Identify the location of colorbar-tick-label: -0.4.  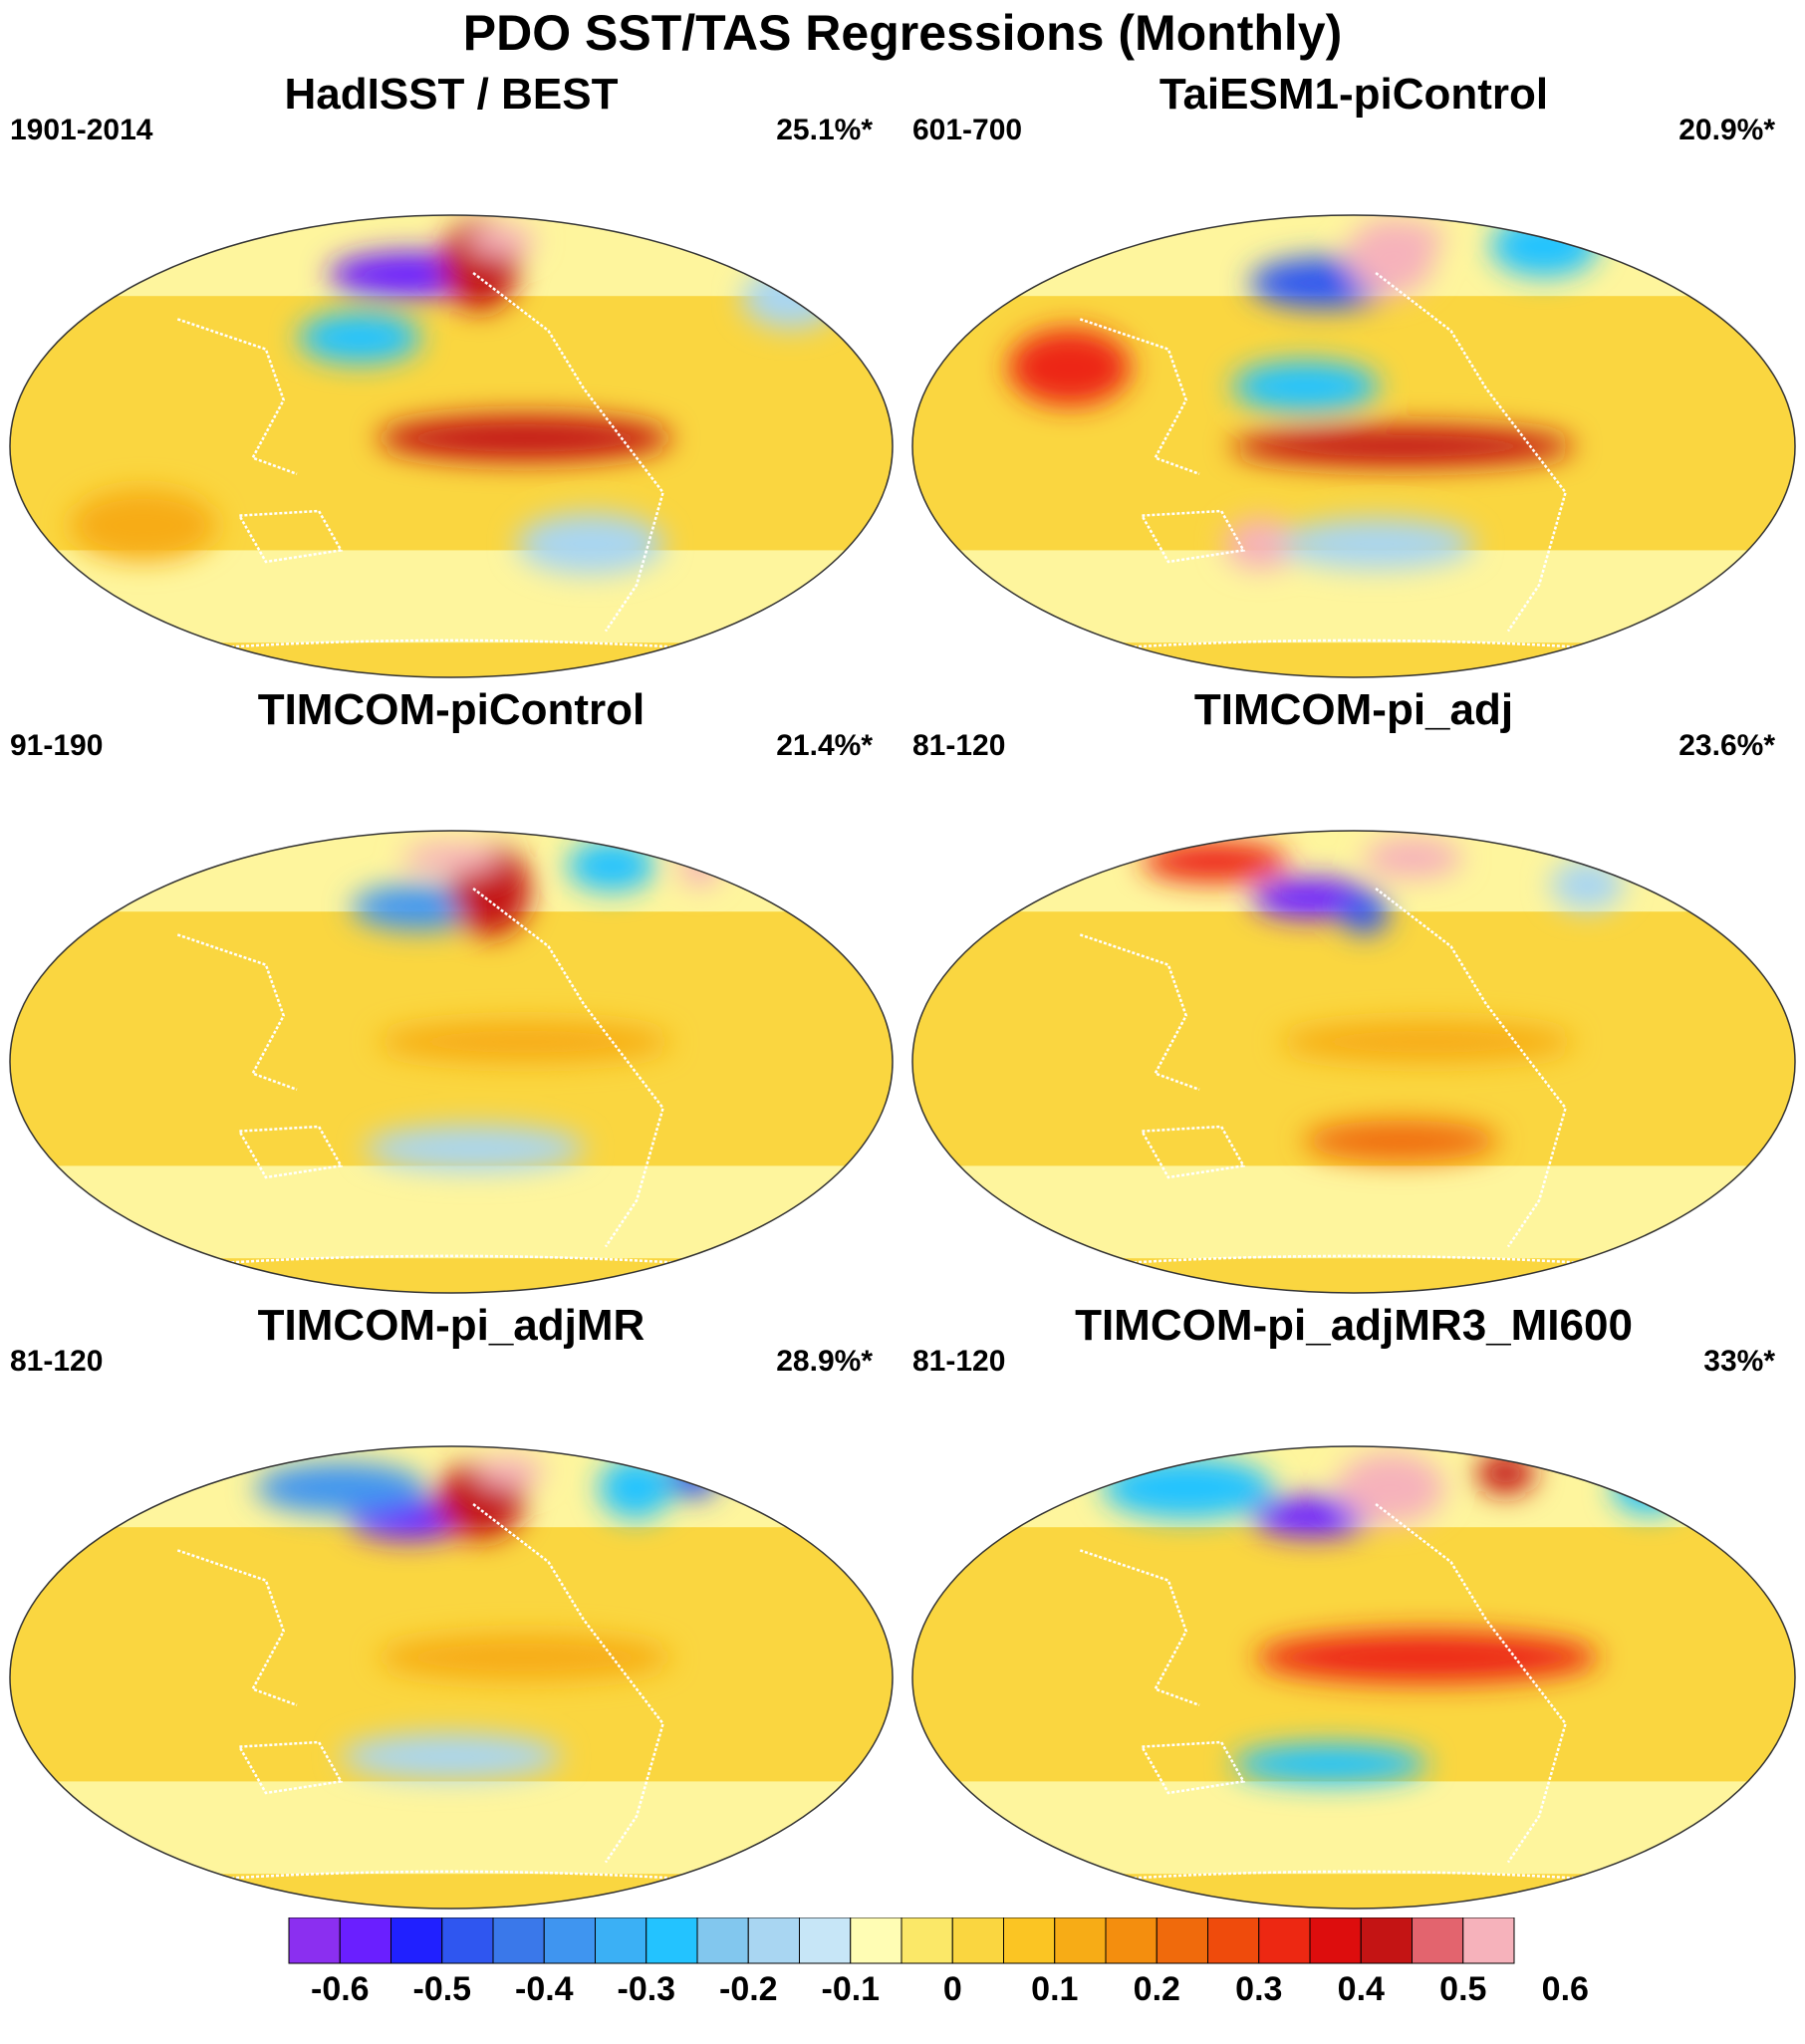
(544, 1989).